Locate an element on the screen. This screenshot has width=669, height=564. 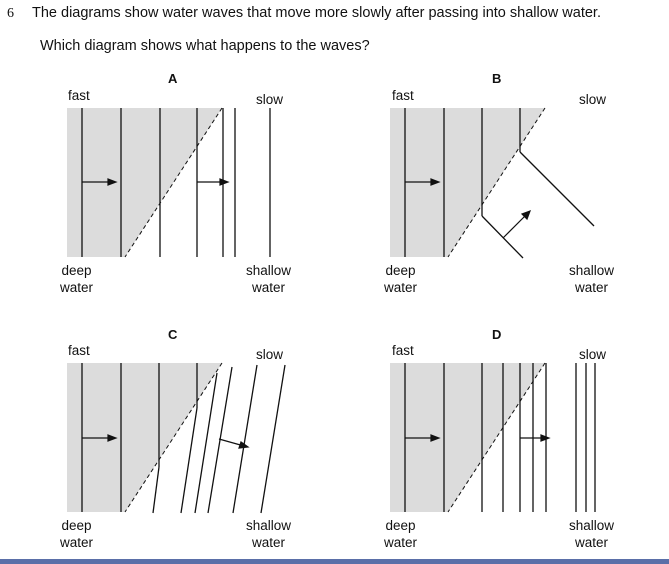
diagram-d is located at coordinates (493, 437).